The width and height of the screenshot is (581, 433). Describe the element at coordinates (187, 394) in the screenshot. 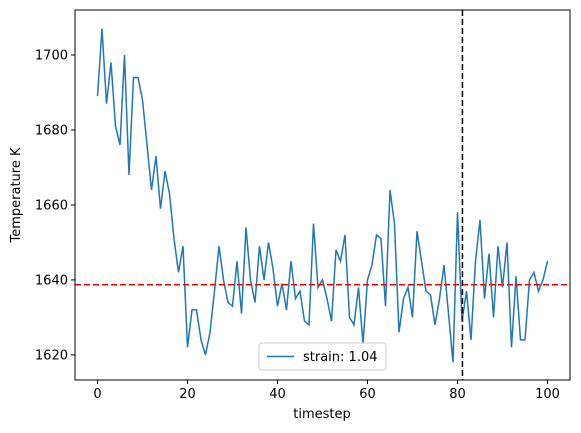

I see `x-tick-label: 20` at that location.